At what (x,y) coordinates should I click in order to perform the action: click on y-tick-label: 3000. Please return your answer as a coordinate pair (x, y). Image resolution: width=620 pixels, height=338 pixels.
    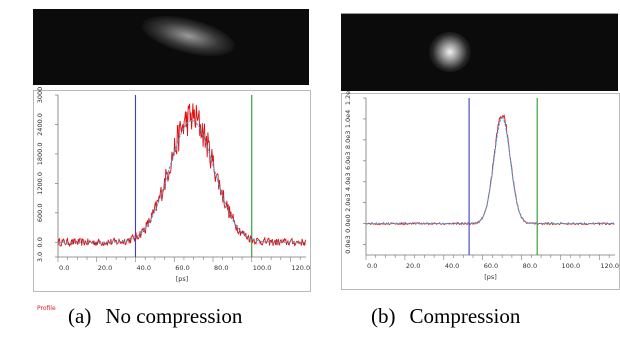
    Looking at the image, I should click on (40, 95).